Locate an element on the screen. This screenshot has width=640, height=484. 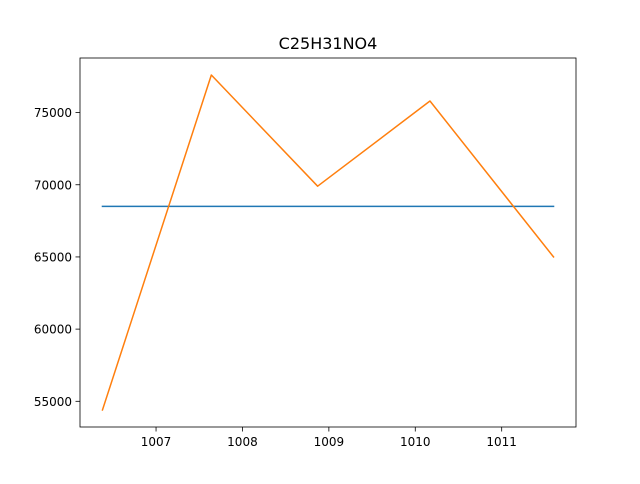
y-tick-label: 60000 is located at coordinates (53, 330).